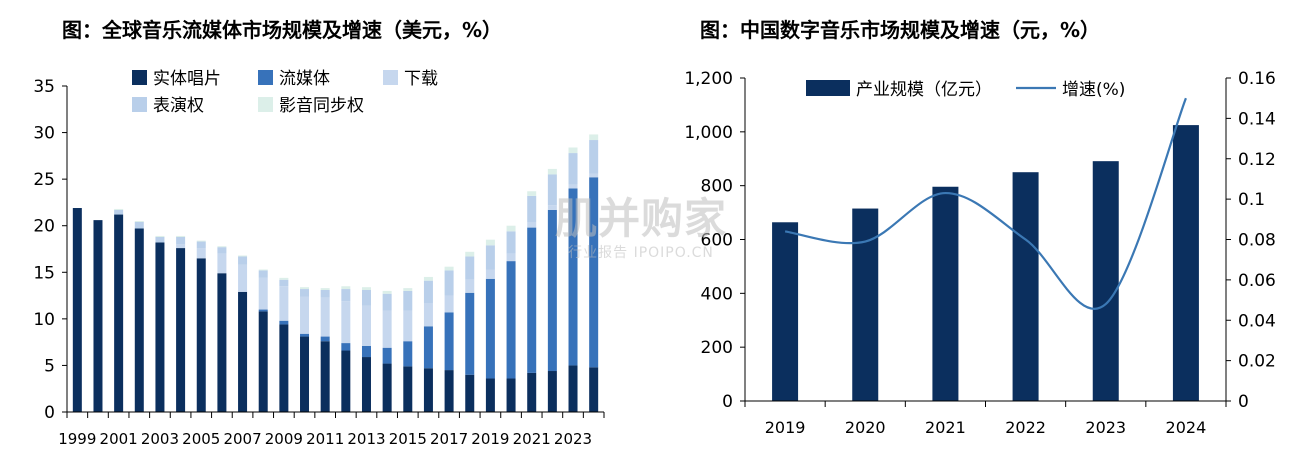 This screenshot has height=454, width=1304. What do you see at coordinates (865, 427) in the screenshot?
I see `x-tick-label: 2020` at bounding box center [865, 427].